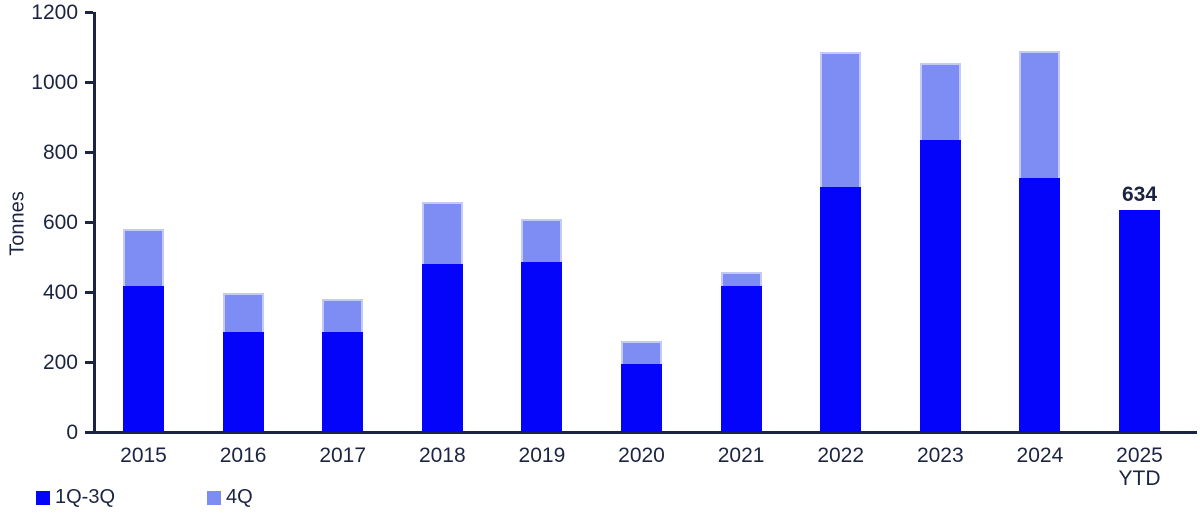 The image size is (1200, 523). Describe the element at coordinates (94, 223) in the screenshot. I see `y-axis-line` at that location.